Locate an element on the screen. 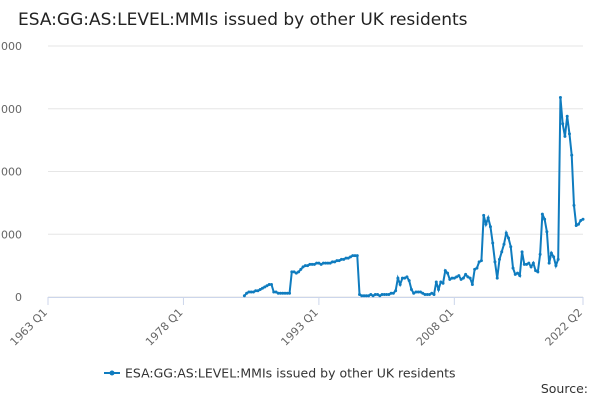 The width and height of the screenshot is (600, 400). x-tick-label: 1963 Q1 is located at coordinates (29, 327).